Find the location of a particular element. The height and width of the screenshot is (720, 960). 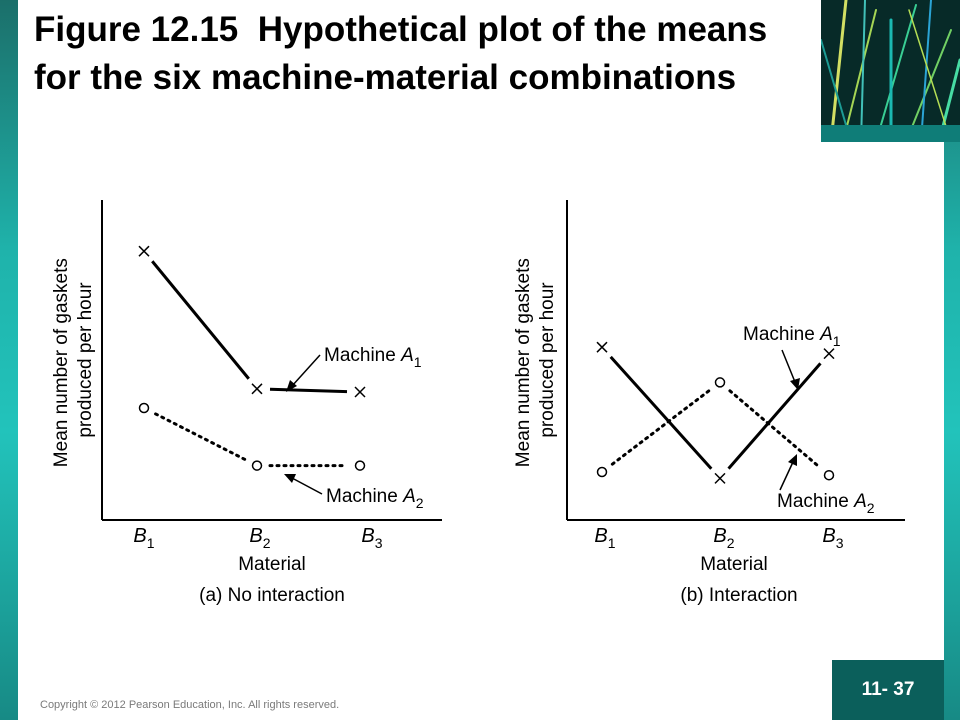

chart-a-ylabel-line2: produced per hour is located at coordinates (85, 360).